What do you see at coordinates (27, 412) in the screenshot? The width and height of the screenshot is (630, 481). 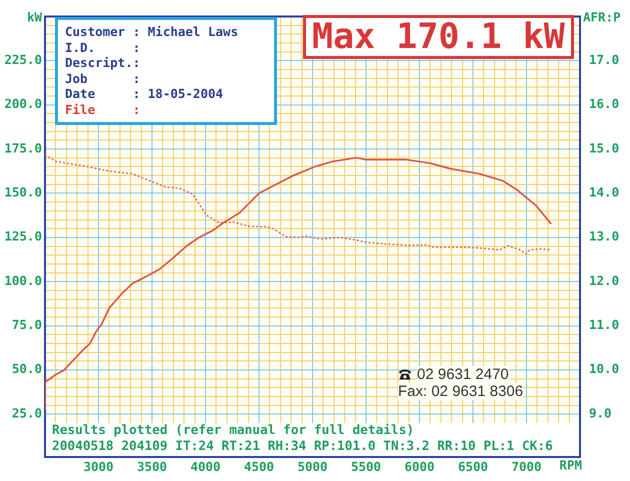 I see `y-tick-label: 25.0` at bounding box center [27, 412].